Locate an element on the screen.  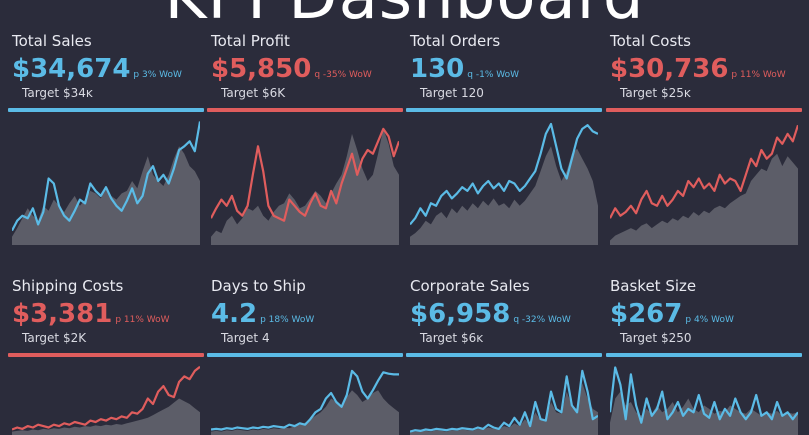
kpi-value: $267 is located at coordinates (646, 314).